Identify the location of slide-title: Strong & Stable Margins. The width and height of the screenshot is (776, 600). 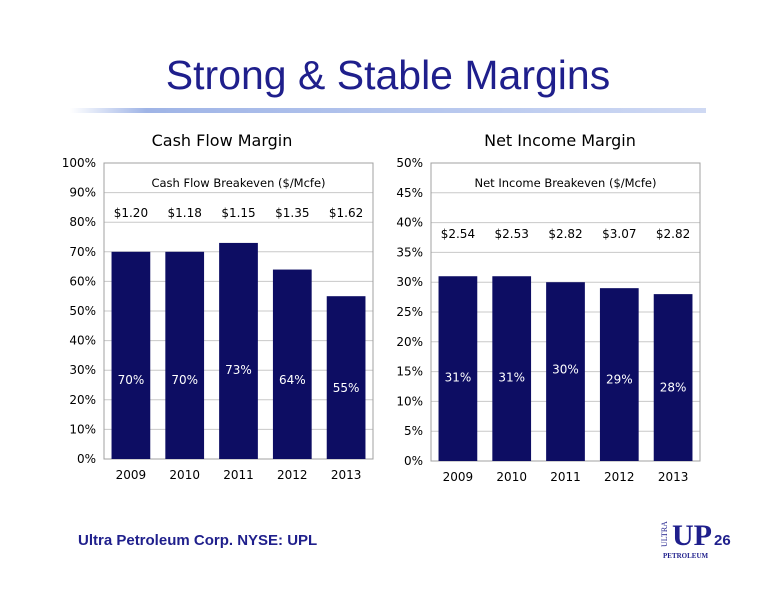
(388, 75).